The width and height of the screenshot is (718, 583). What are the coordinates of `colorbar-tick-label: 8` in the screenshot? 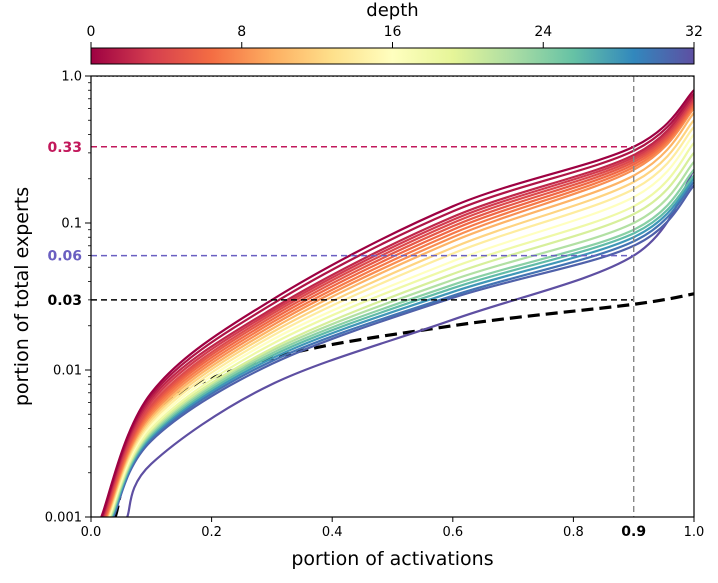 It's located at (241, 32).